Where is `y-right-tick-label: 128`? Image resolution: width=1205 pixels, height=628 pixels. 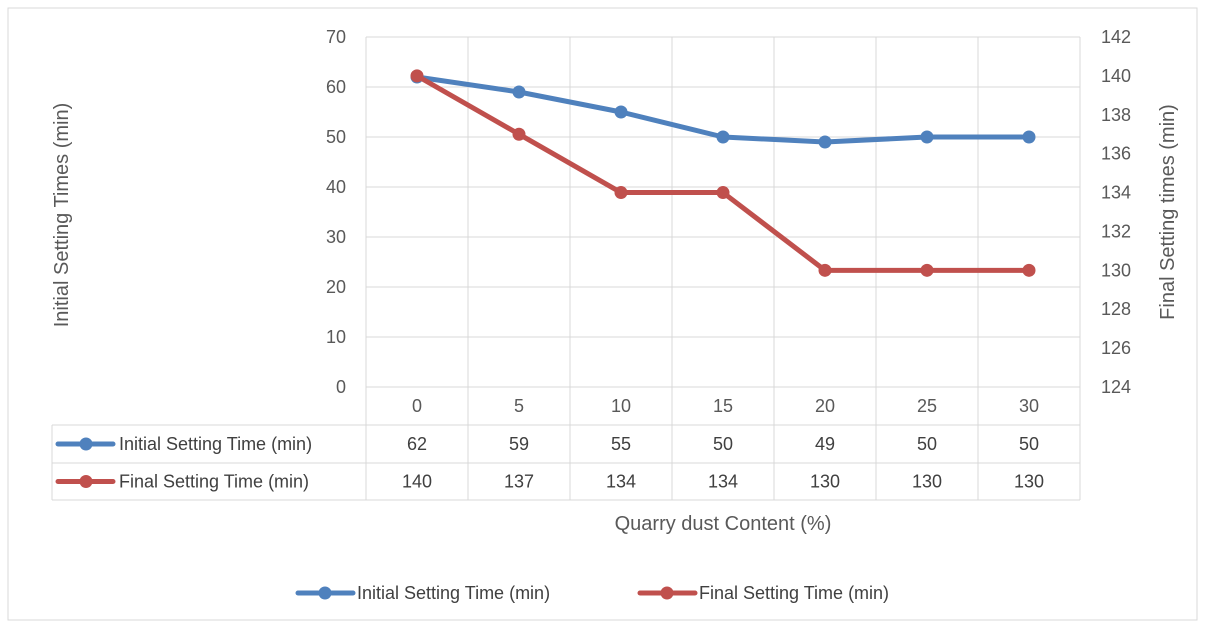
y-right-tick-label: 128 is located at coordinates (1116, 309).